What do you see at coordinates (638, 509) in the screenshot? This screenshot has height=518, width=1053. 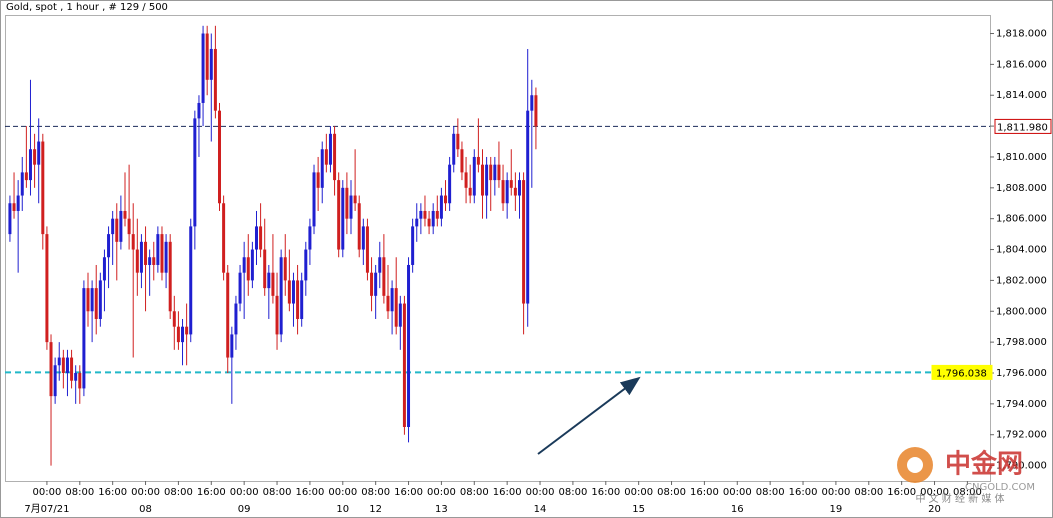 I see `date-label: 15` at bounding box center [638, 509].